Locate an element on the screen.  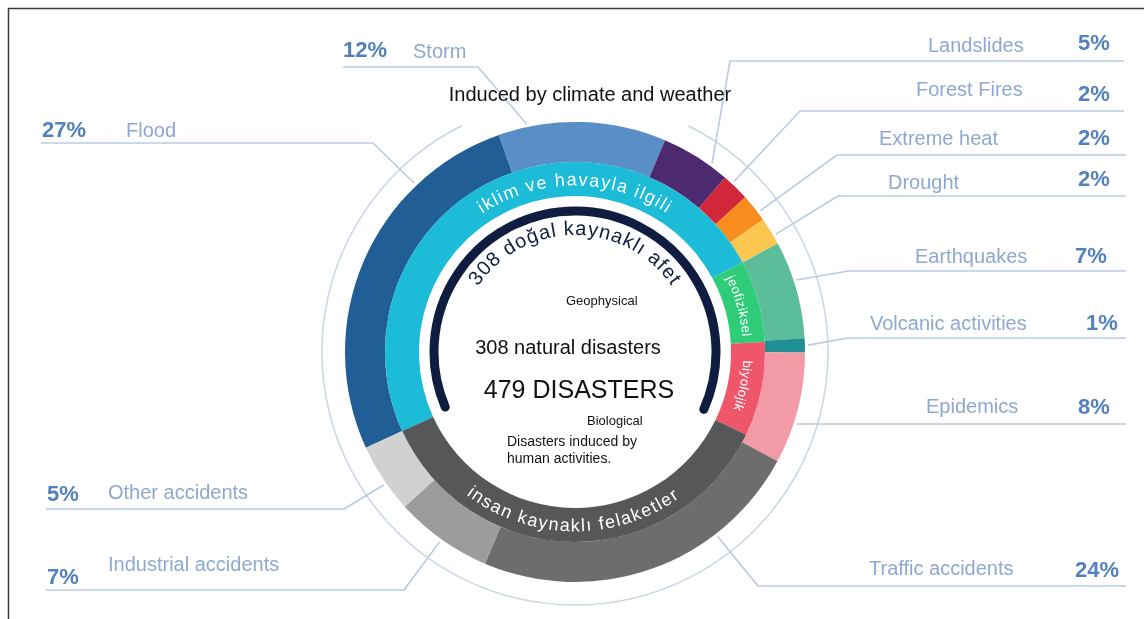
text: 479 DISASTERS is located at coordinates (579, 389).